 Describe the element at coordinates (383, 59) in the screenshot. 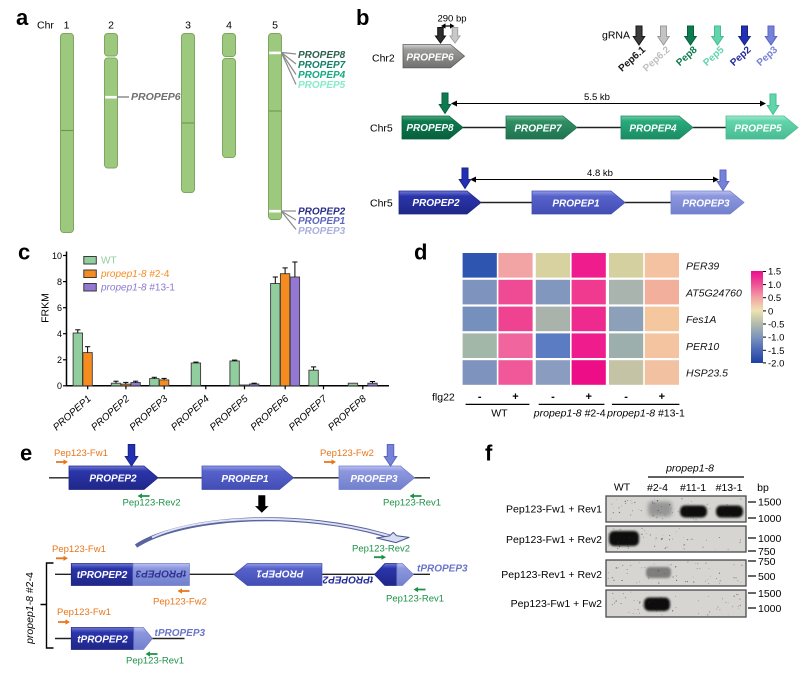

I see `svg-text: Chr2` at that location.